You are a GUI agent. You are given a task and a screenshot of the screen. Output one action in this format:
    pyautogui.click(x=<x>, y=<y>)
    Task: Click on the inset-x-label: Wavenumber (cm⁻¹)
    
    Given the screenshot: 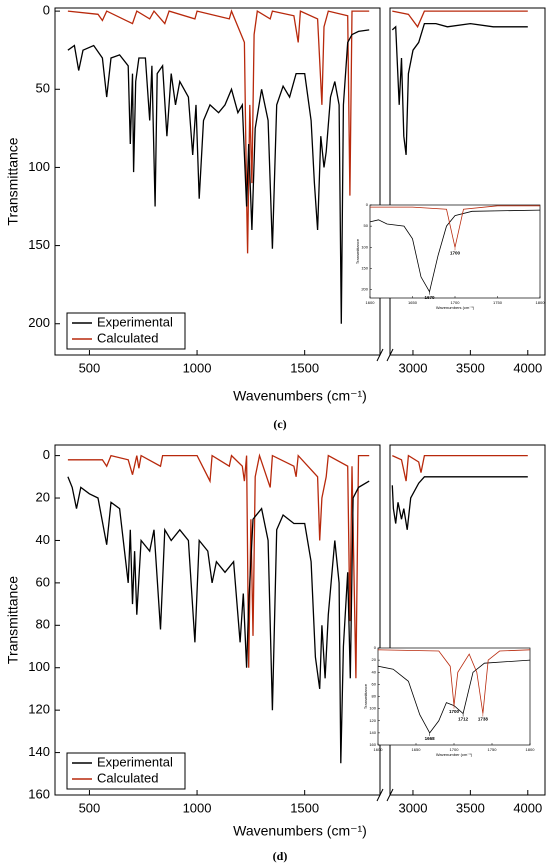 What is the action you would take?
    pyautogui.click(x=454, y=754)
    